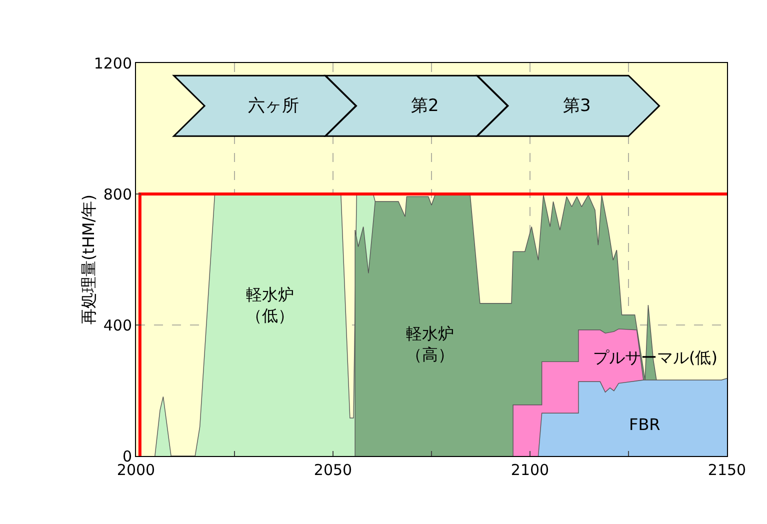 The image size is (767, 524). What do you see at coordinates (644, 424) in the screenshot?
I see `annotation: FBR` at bounding box center [644, 424].